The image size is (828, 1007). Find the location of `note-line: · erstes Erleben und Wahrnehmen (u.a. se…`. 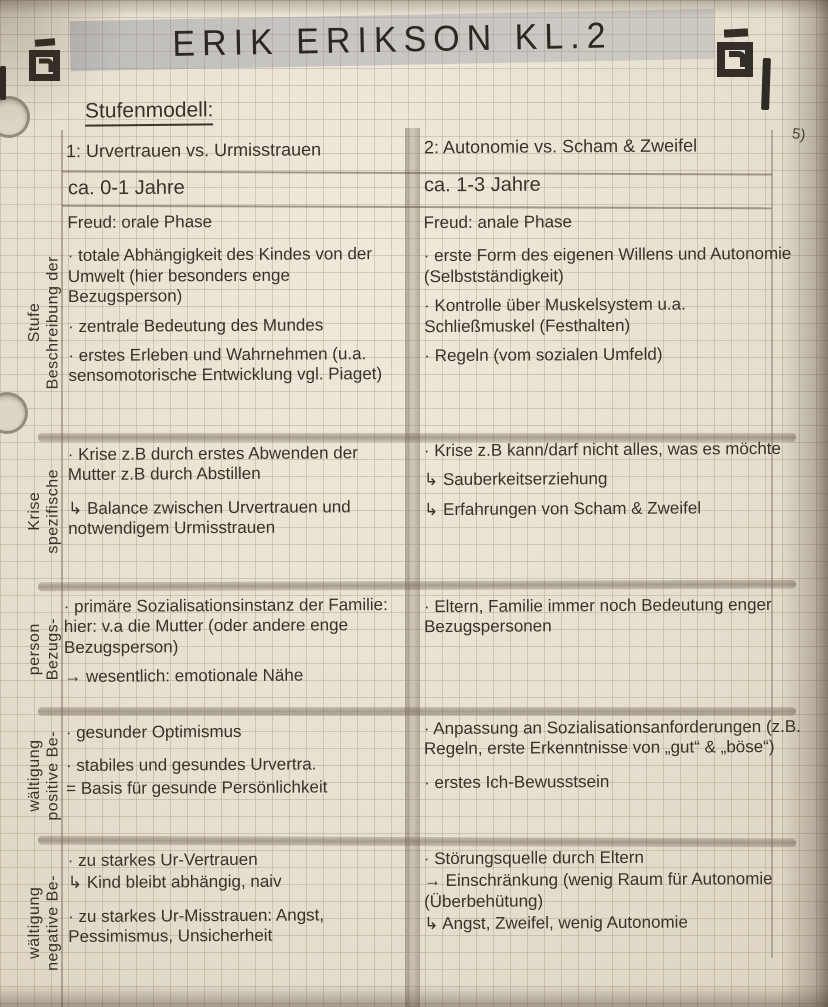

note-line: · erstes Erleben und Wahrnehmen (u.a. se… is located at coordinates (225, 365).